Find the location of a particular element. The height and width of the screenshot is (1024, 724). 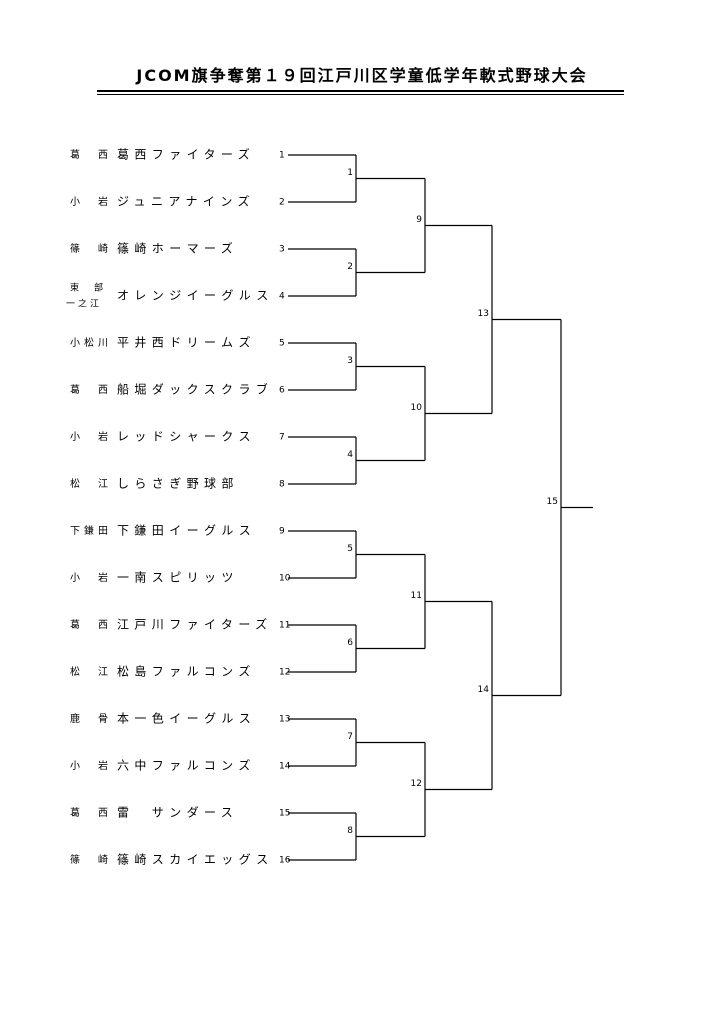

team-name: しらさぎ野球部 is located at coordinates (178, 483).